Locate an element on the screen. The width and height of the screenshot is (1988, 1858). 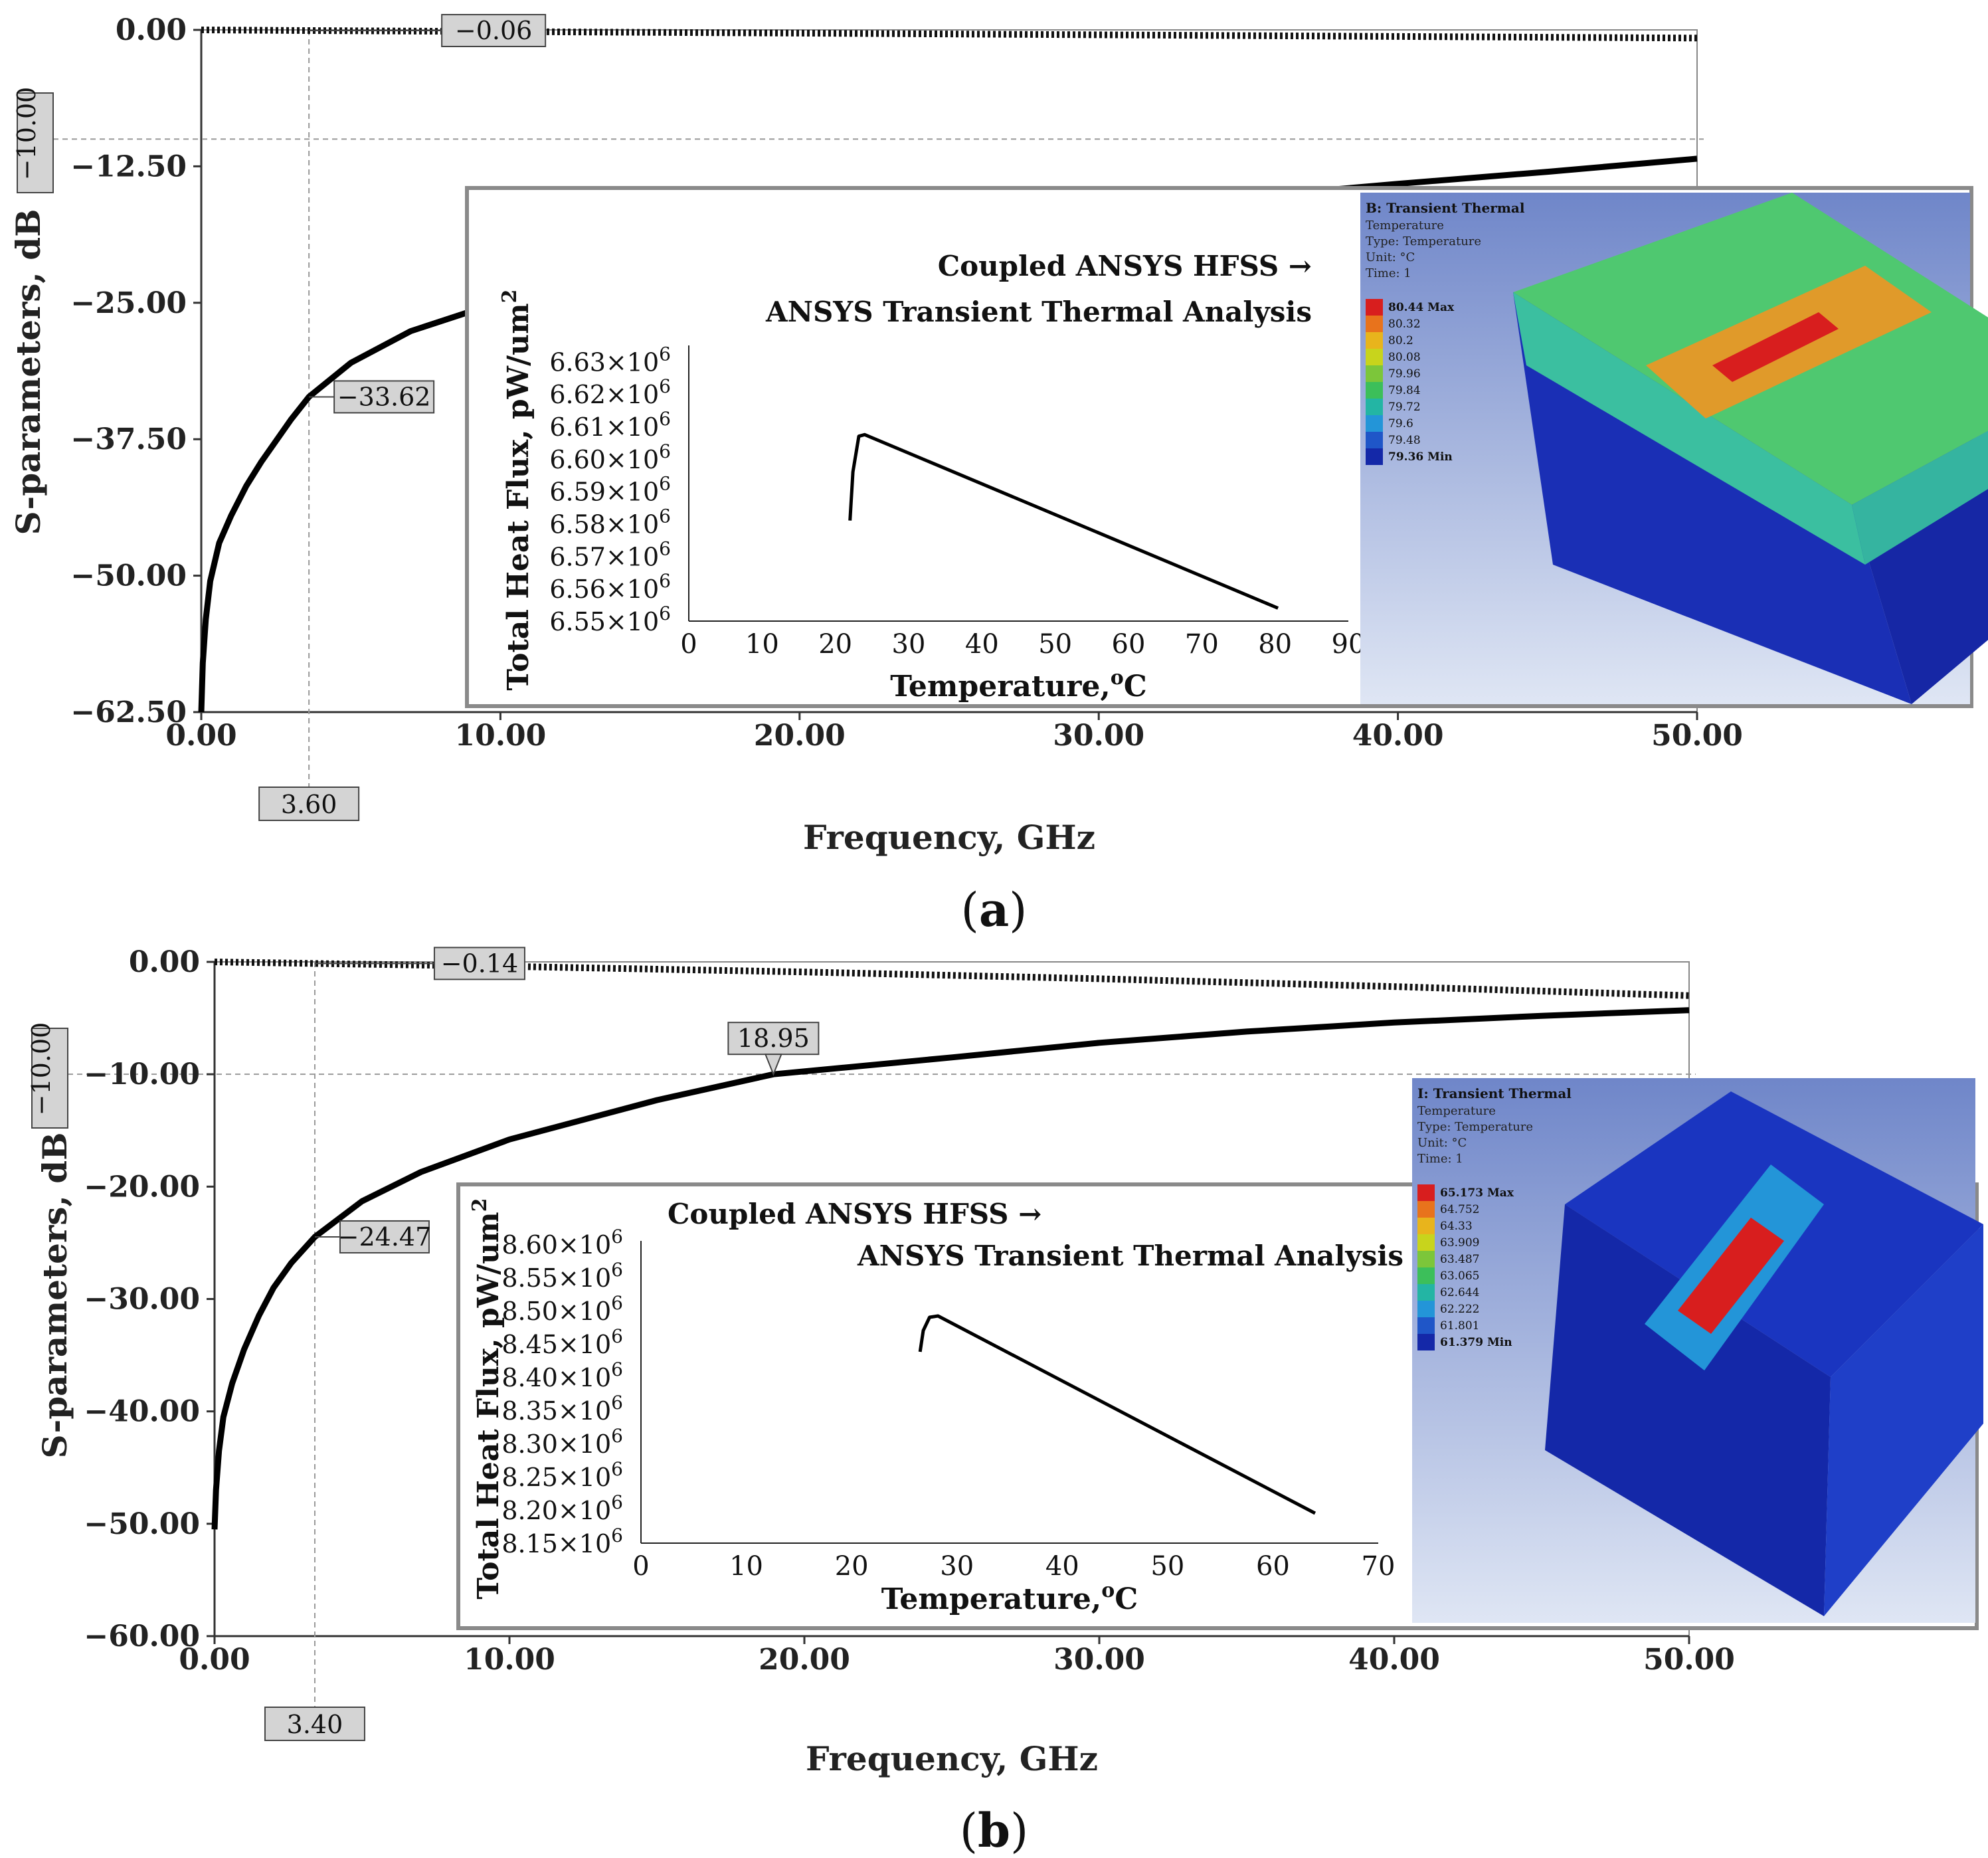
block-side is located at coordinates (1903, 1420).